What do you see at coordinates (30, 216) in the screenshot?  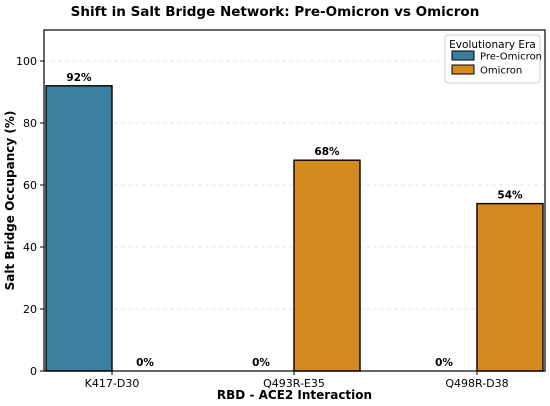 I see `y-axis-ticks: 0 20 40 60 80 100` at bounding box center [30, 216].